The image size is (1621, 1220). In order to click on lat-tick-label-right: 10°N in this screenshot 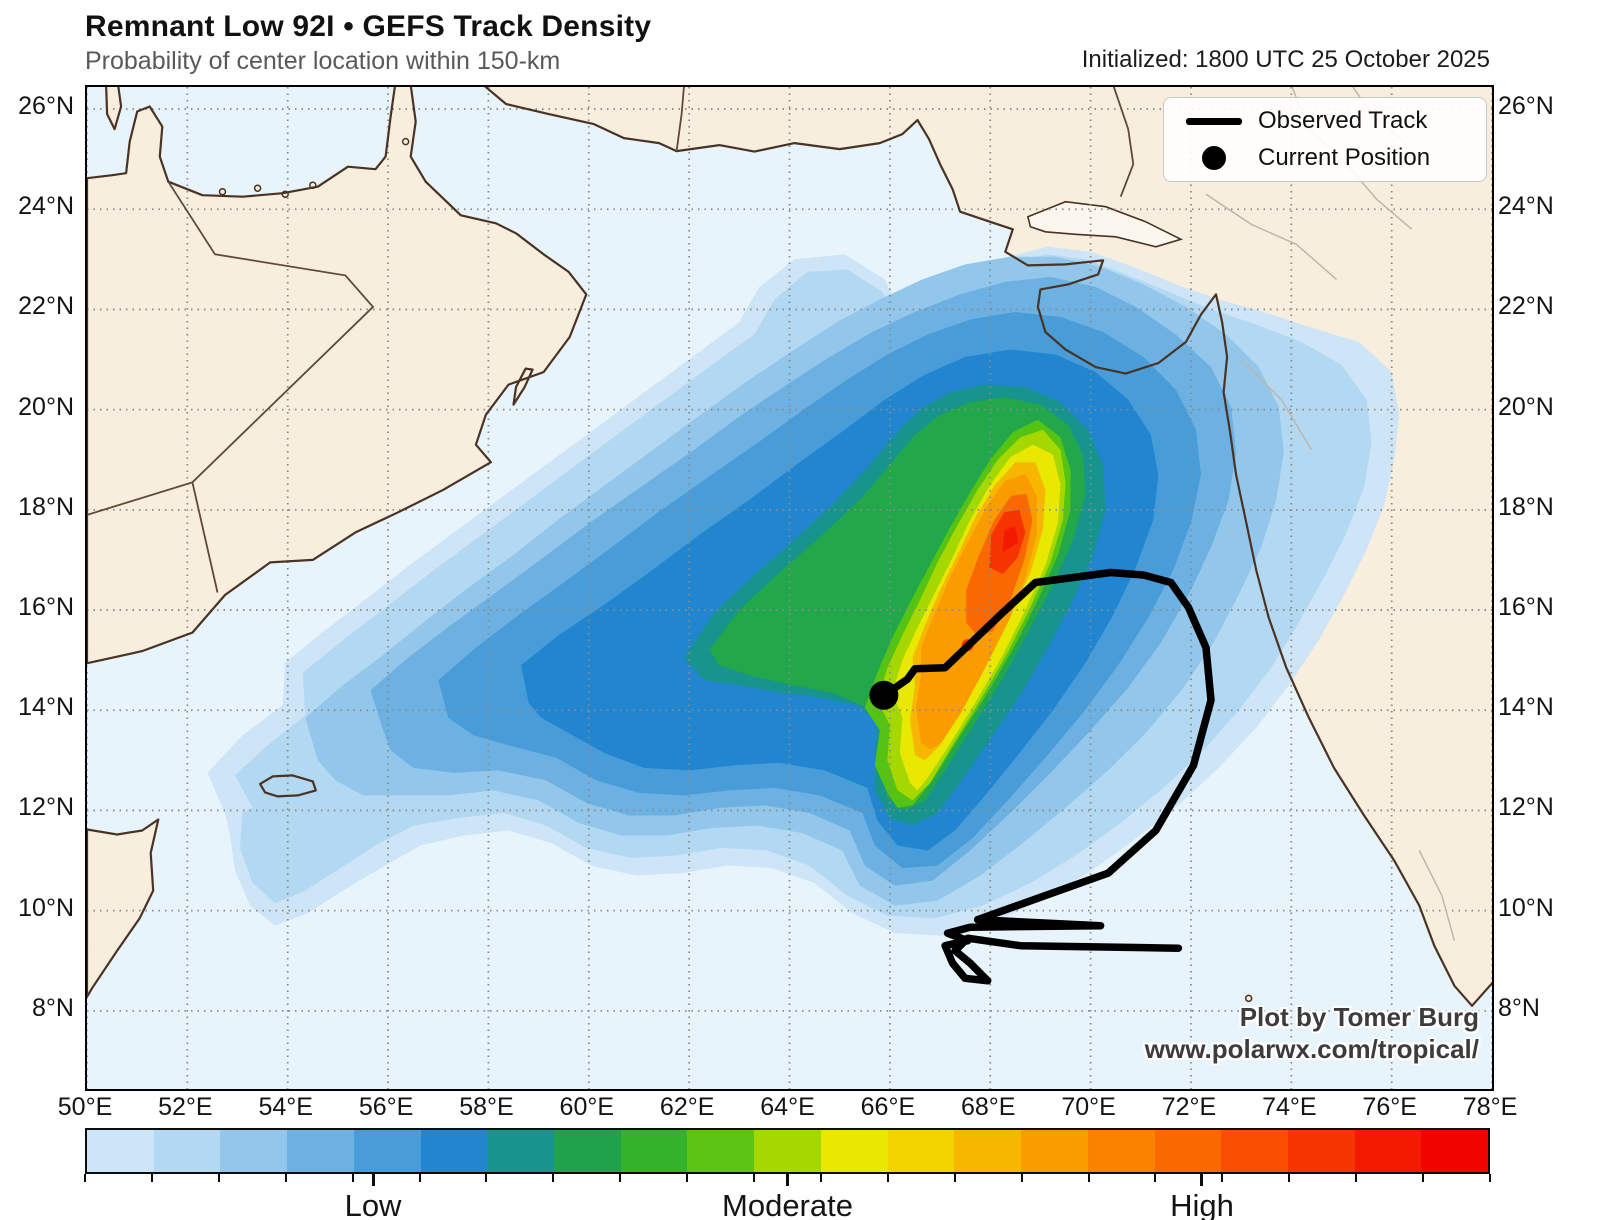, I will do `click(1526, 907)`.